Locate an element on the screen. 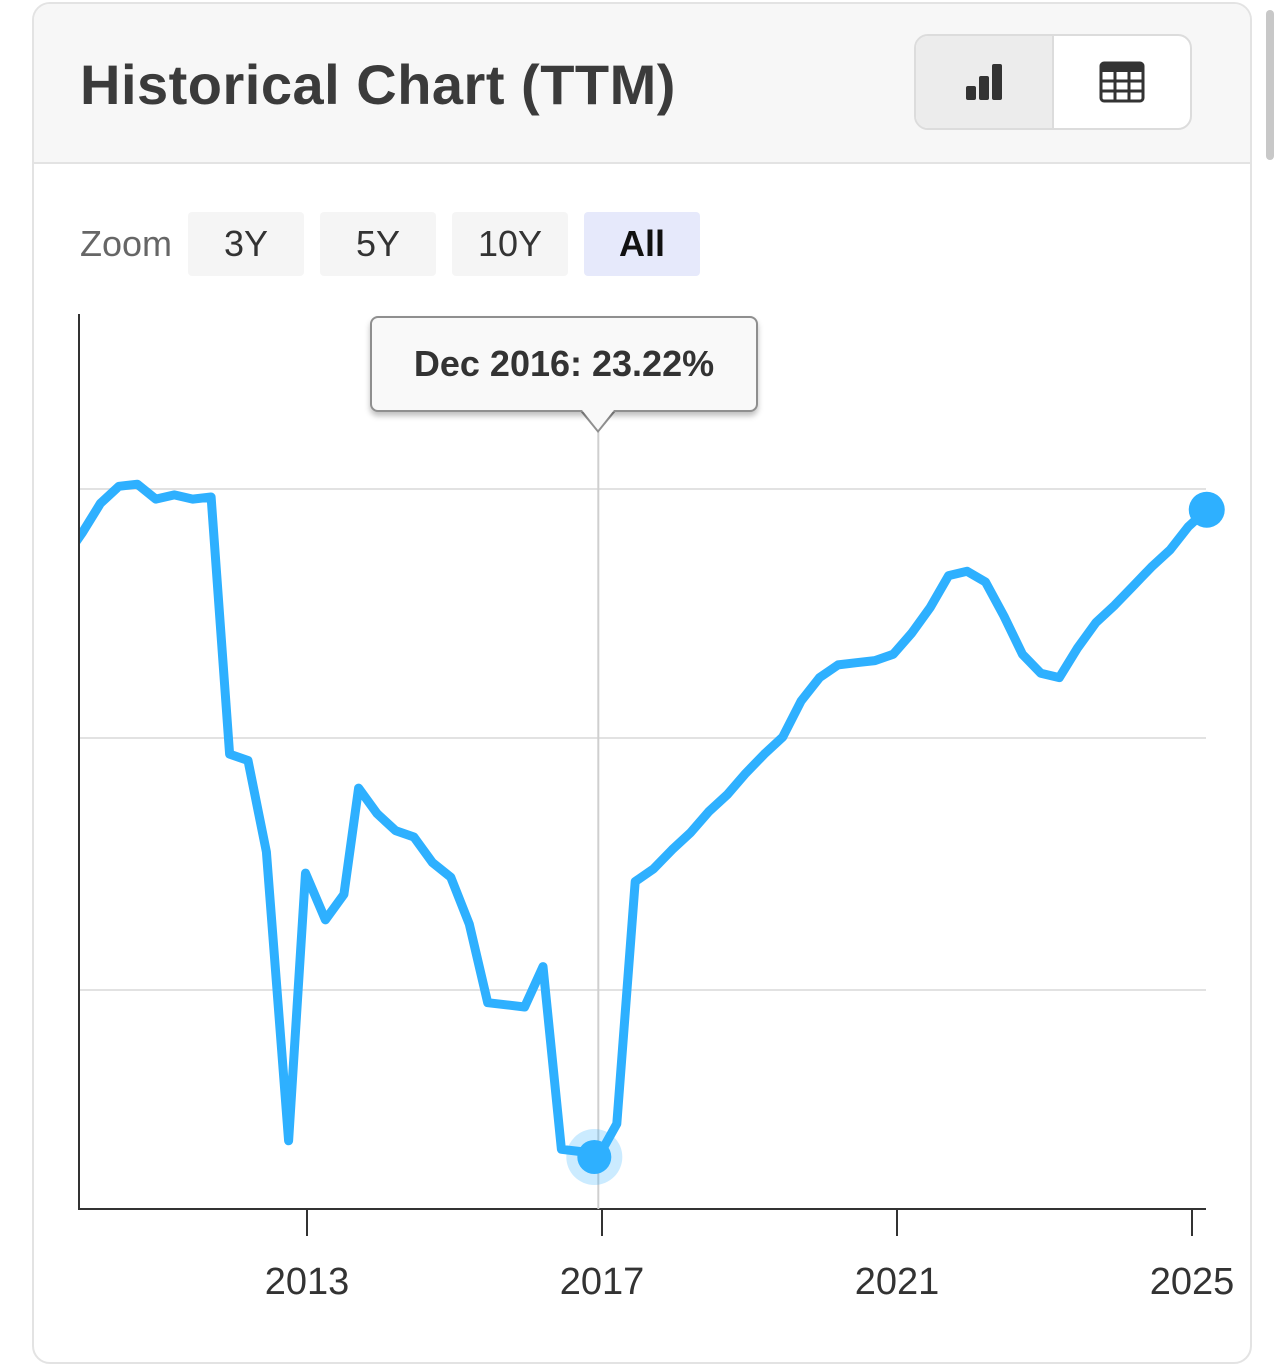 The image size is (1284, 1369). card-header: Historical Chart (TTM) is located at coordinates (642, 84).